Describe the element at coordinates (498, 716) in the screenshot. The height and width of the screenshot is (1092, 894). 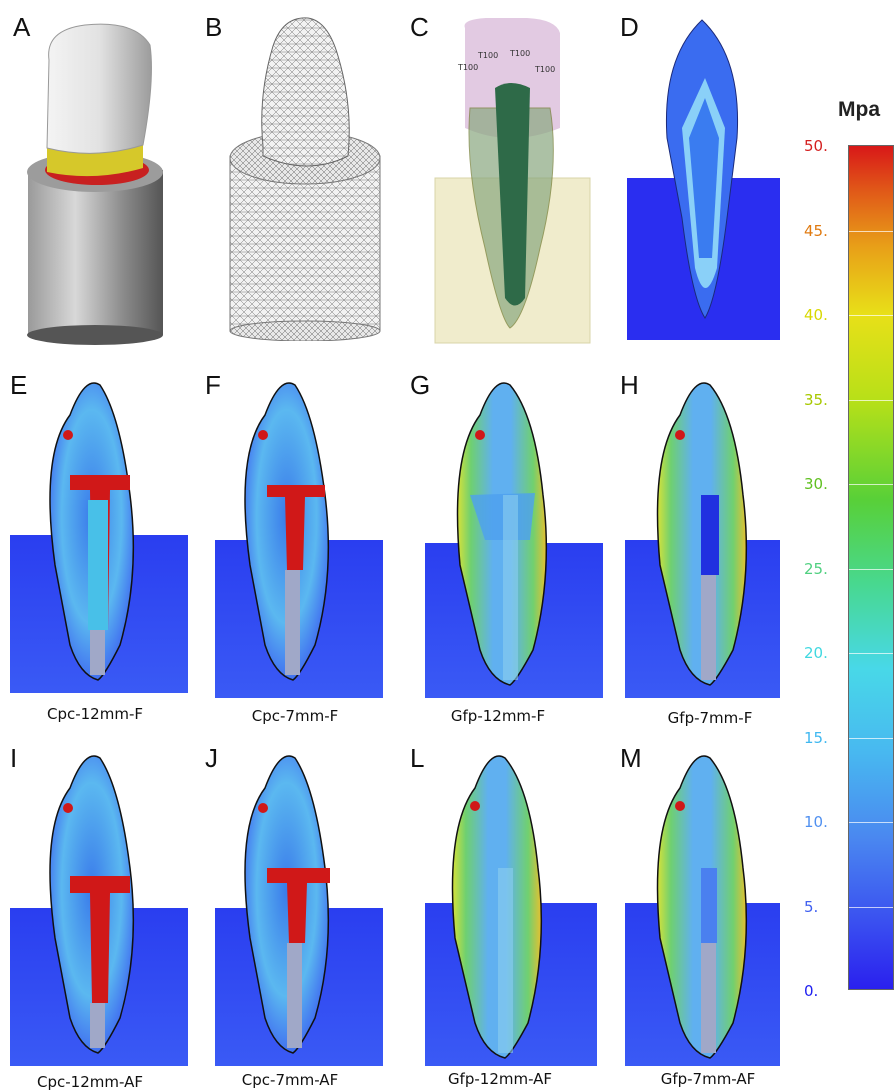
I see `caption-g: Gfp-12mm-F` at that location.